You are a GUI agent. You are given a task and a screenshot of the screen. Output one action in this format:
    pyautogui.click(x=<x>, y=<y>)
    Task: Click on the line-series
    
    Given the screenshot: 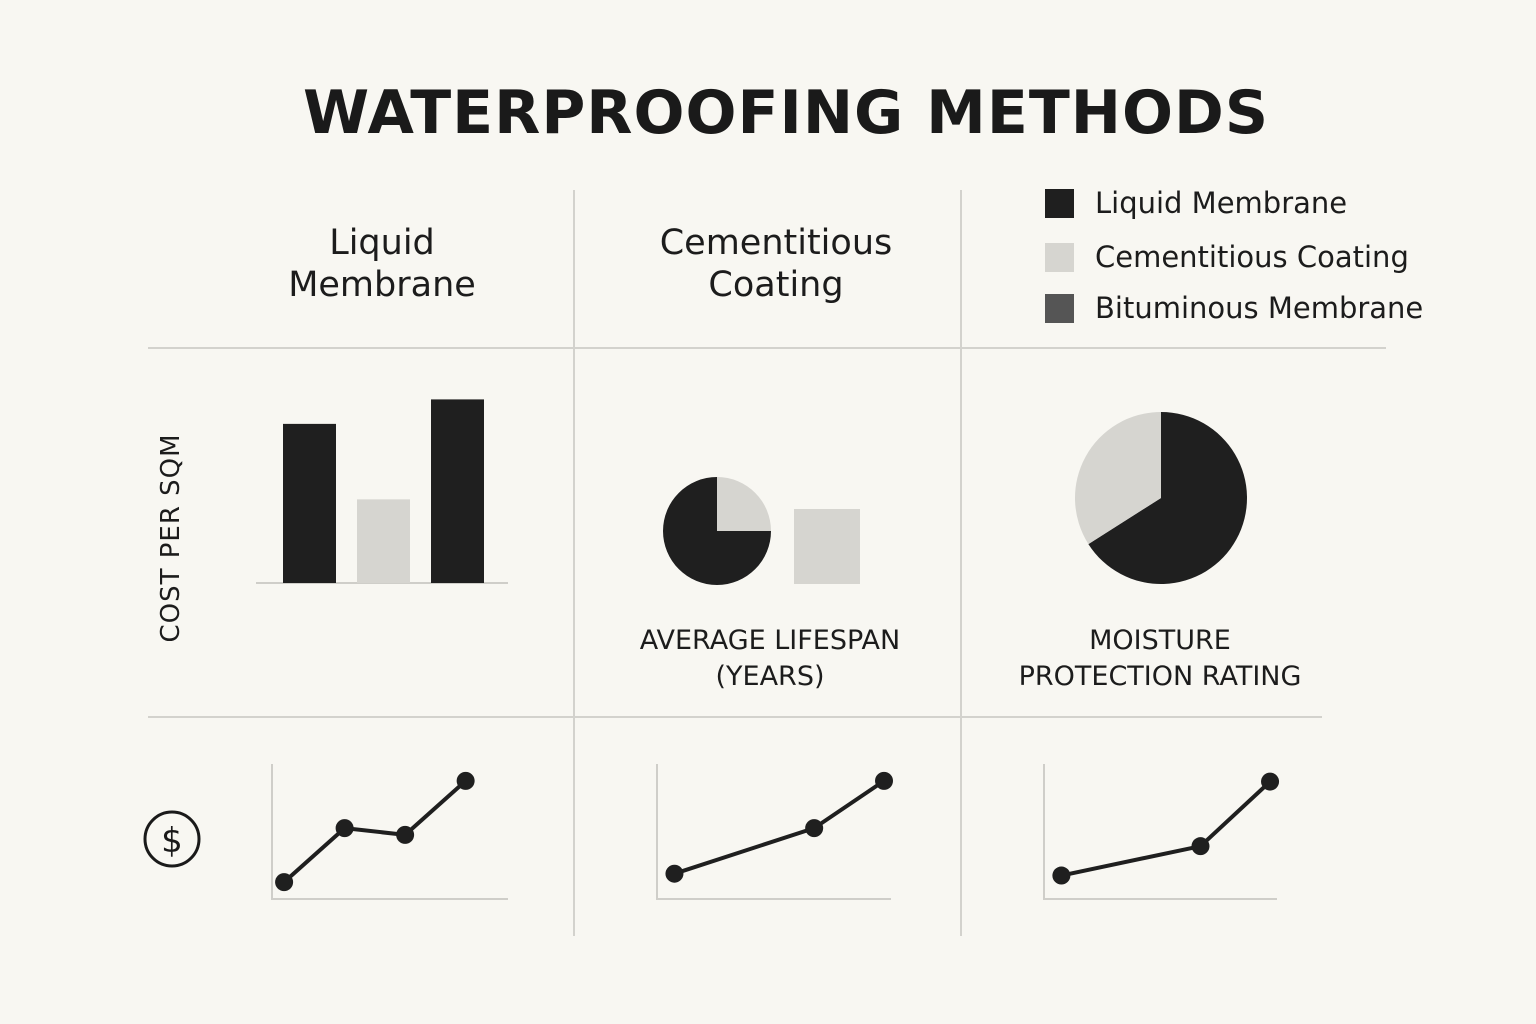 What is the action you would take?
    pyautogui.click(x=777, y=831)
    